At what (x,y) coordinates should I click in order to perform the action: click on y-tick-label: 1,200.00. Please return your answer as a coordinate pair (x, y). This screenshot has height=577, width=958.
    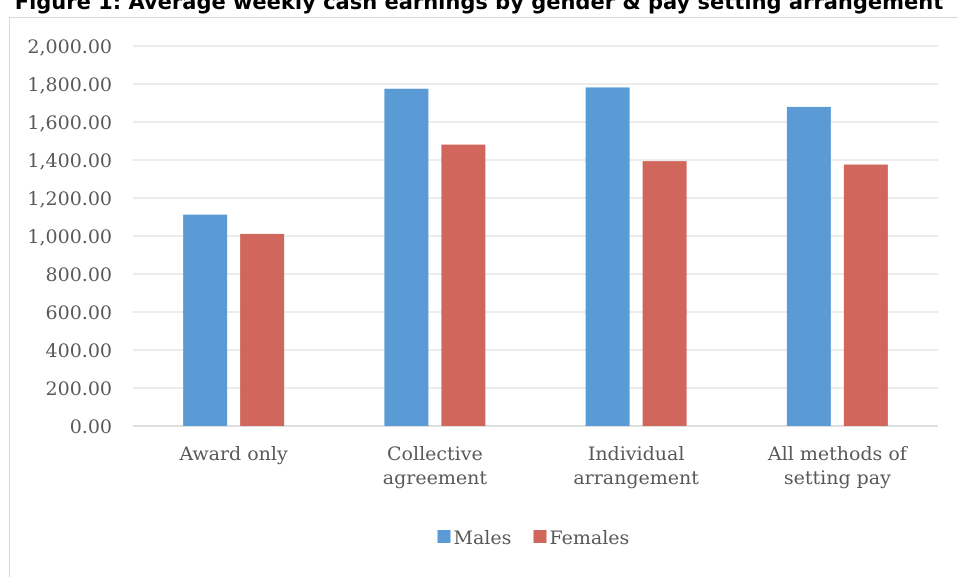
    Looking at the image, I should click on (69, 199).